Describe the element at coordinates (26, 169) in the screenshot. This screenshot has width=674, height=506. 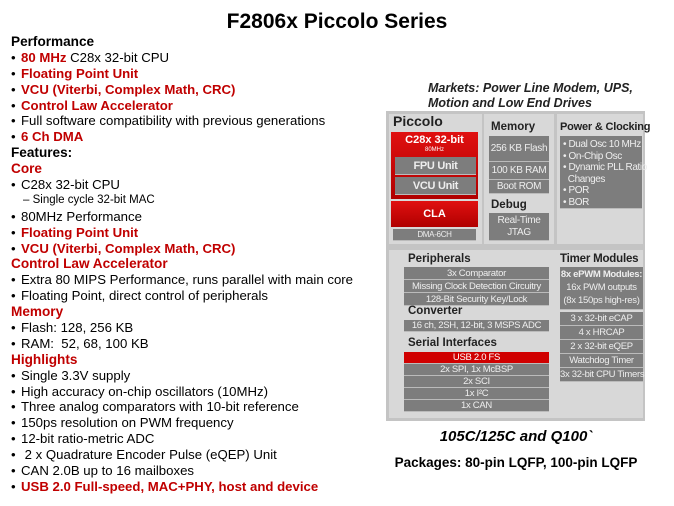
I see `list-item-text: Core` at that location.